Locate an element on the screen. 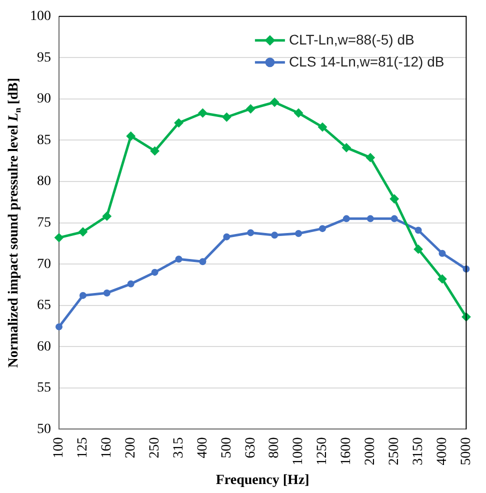 Image resolution: width=486 pixels, height=493 pixels. y-tick-label: 100 is located at coordinates (40, 16).